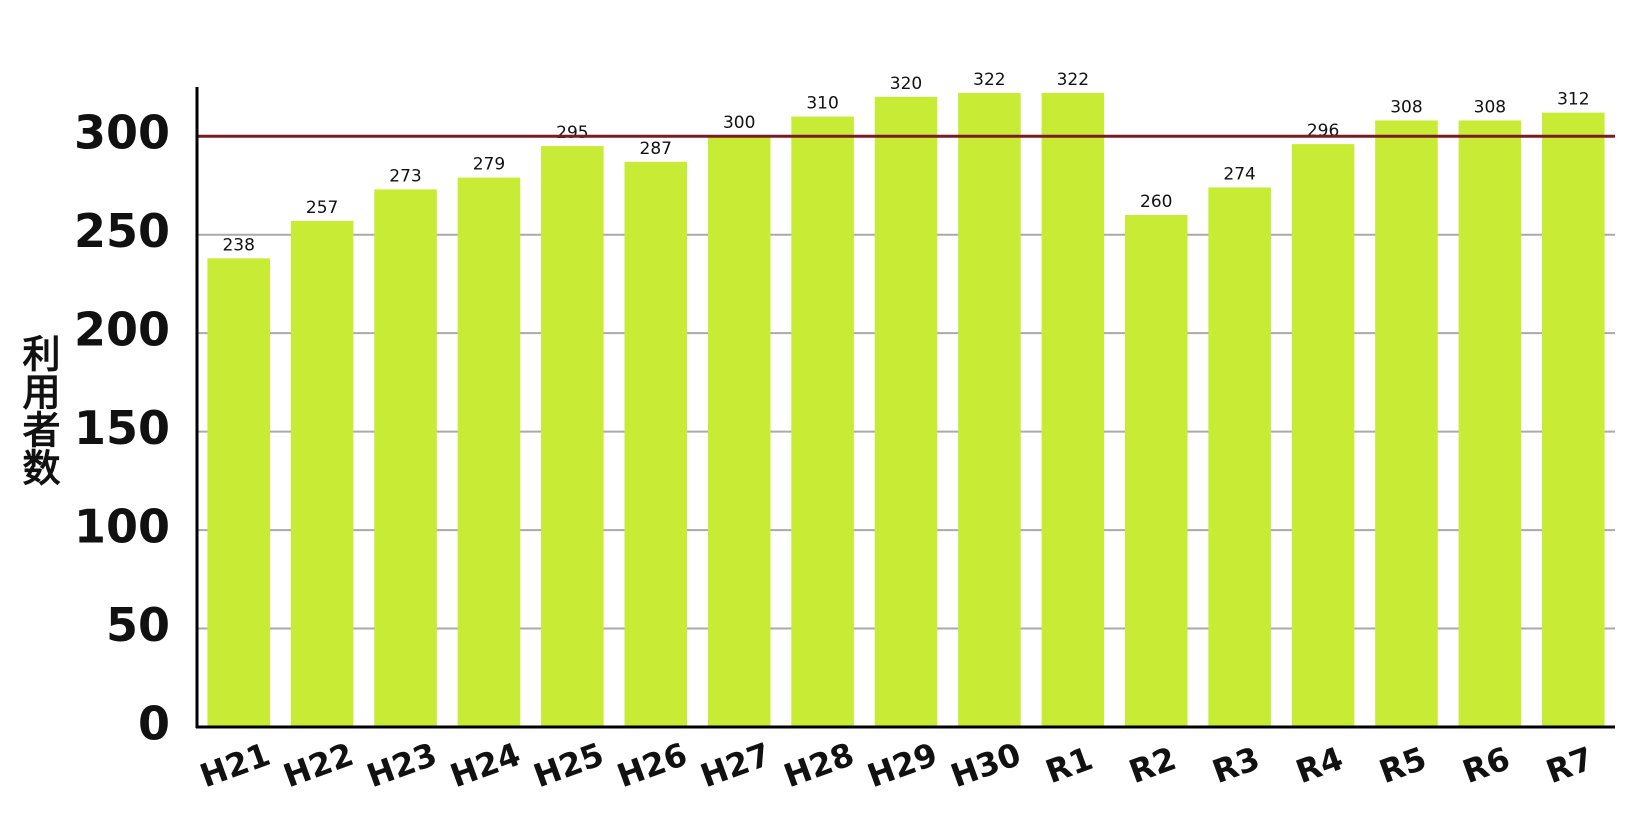 The image size is (1644, 816). What do you see at coordinates (485, 765) in the screenshot?
I see `x-tick-label: H24` at bounding box center [485, 765].